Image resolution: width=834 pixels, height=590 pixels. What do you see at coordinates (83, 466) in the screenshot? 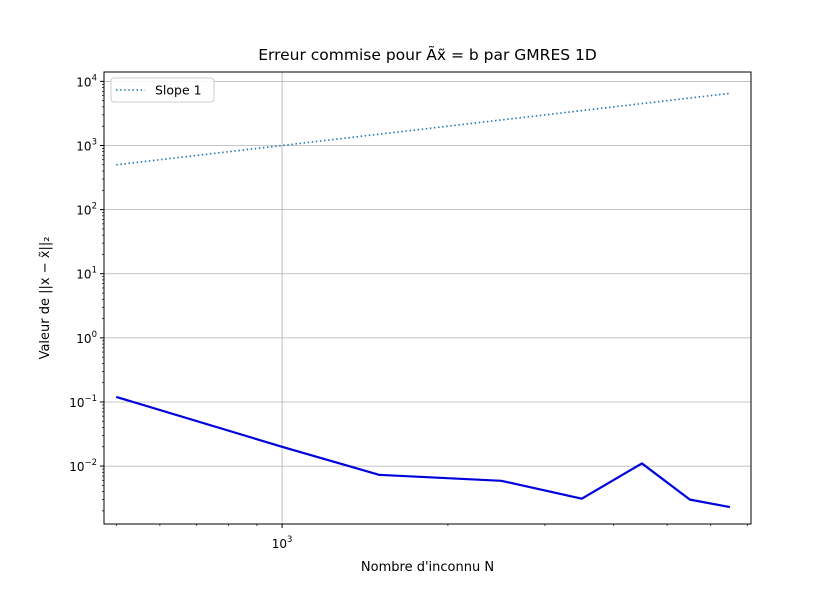
I see `y-tick-label: 10⁻²` at bounding box center [83, 466].